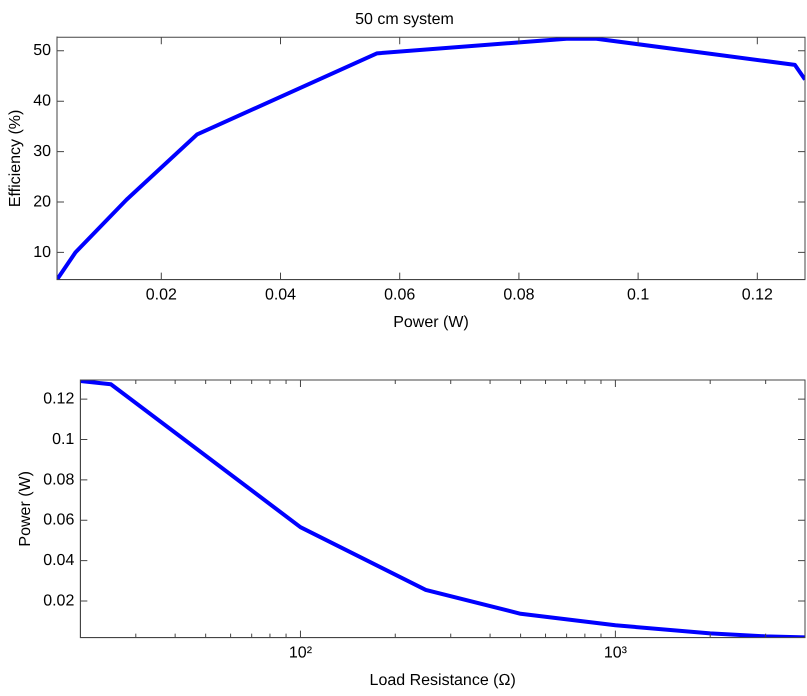  Describe the element at coordinates (58, 520) in the screenshot. I see `y-tick-label: 0.06` at that location.